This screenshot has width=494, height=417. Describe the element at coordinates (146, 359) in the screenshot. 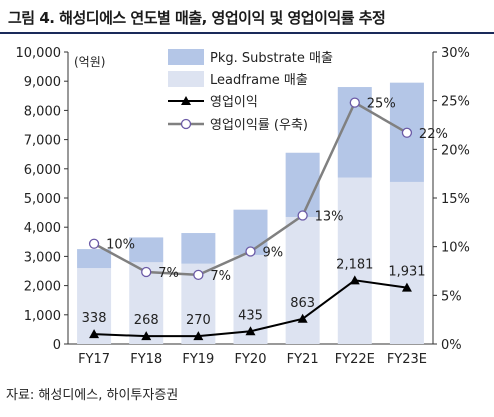

I see `x-tick-label: FY18` at that location.